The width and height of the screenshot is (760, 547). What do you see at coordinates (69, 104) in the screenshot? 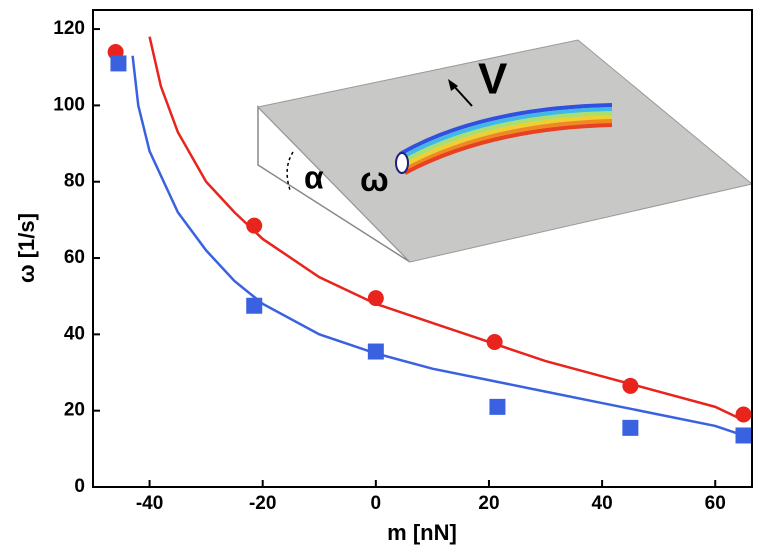
I see `y-tick-label: 100` at bounding box center [69, 104].